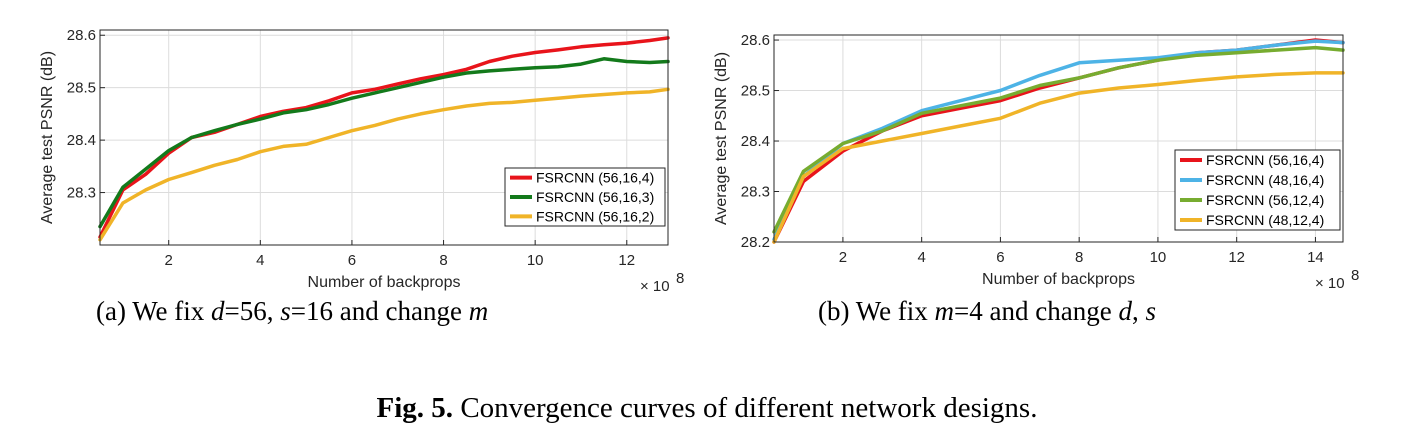  I want to click on caption-b: (b) We fix m=4 and change d, s, so click(987, 311).